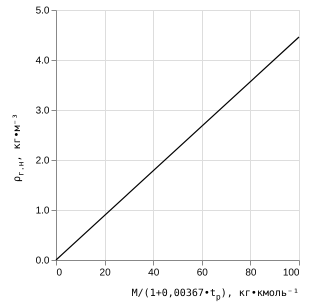  I want to click on x-tick-label: 0, so click(59, 273).